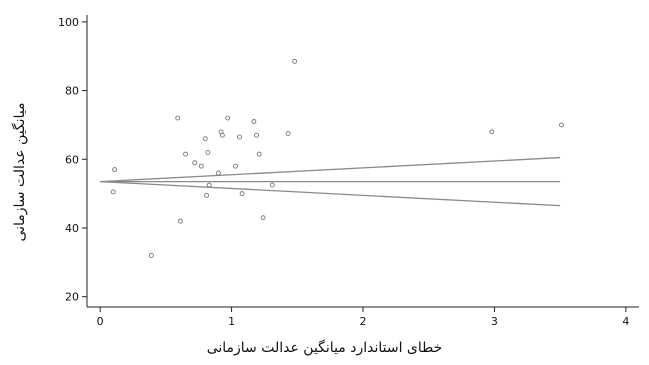  I want to click on y-tick-label: 80, so click(72, 91).